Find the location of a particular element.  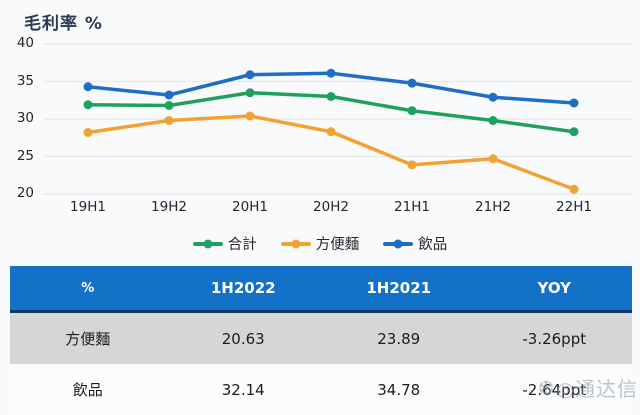

legend-marker-orange is located at coordinates (295, 243).